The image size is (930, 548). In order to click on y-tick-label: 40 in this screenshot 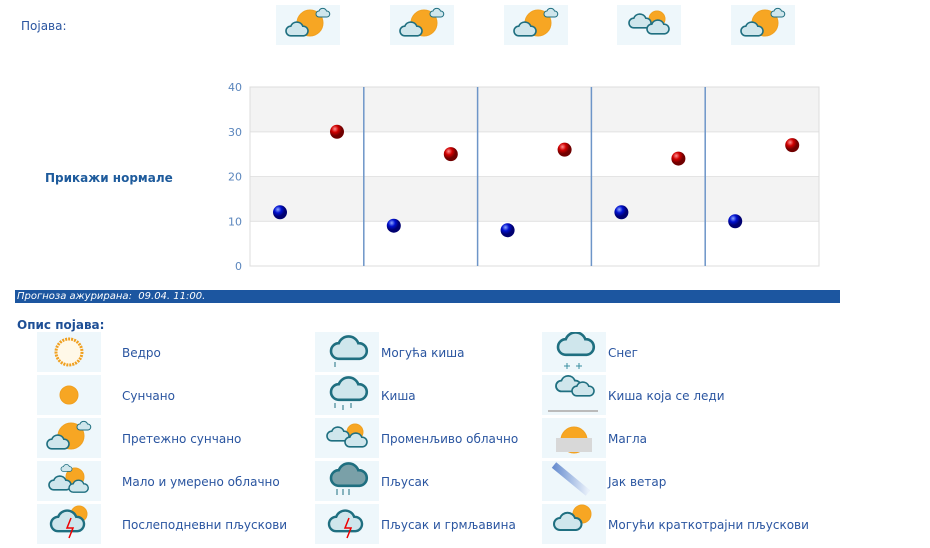, I will do `click(235, 87)`.